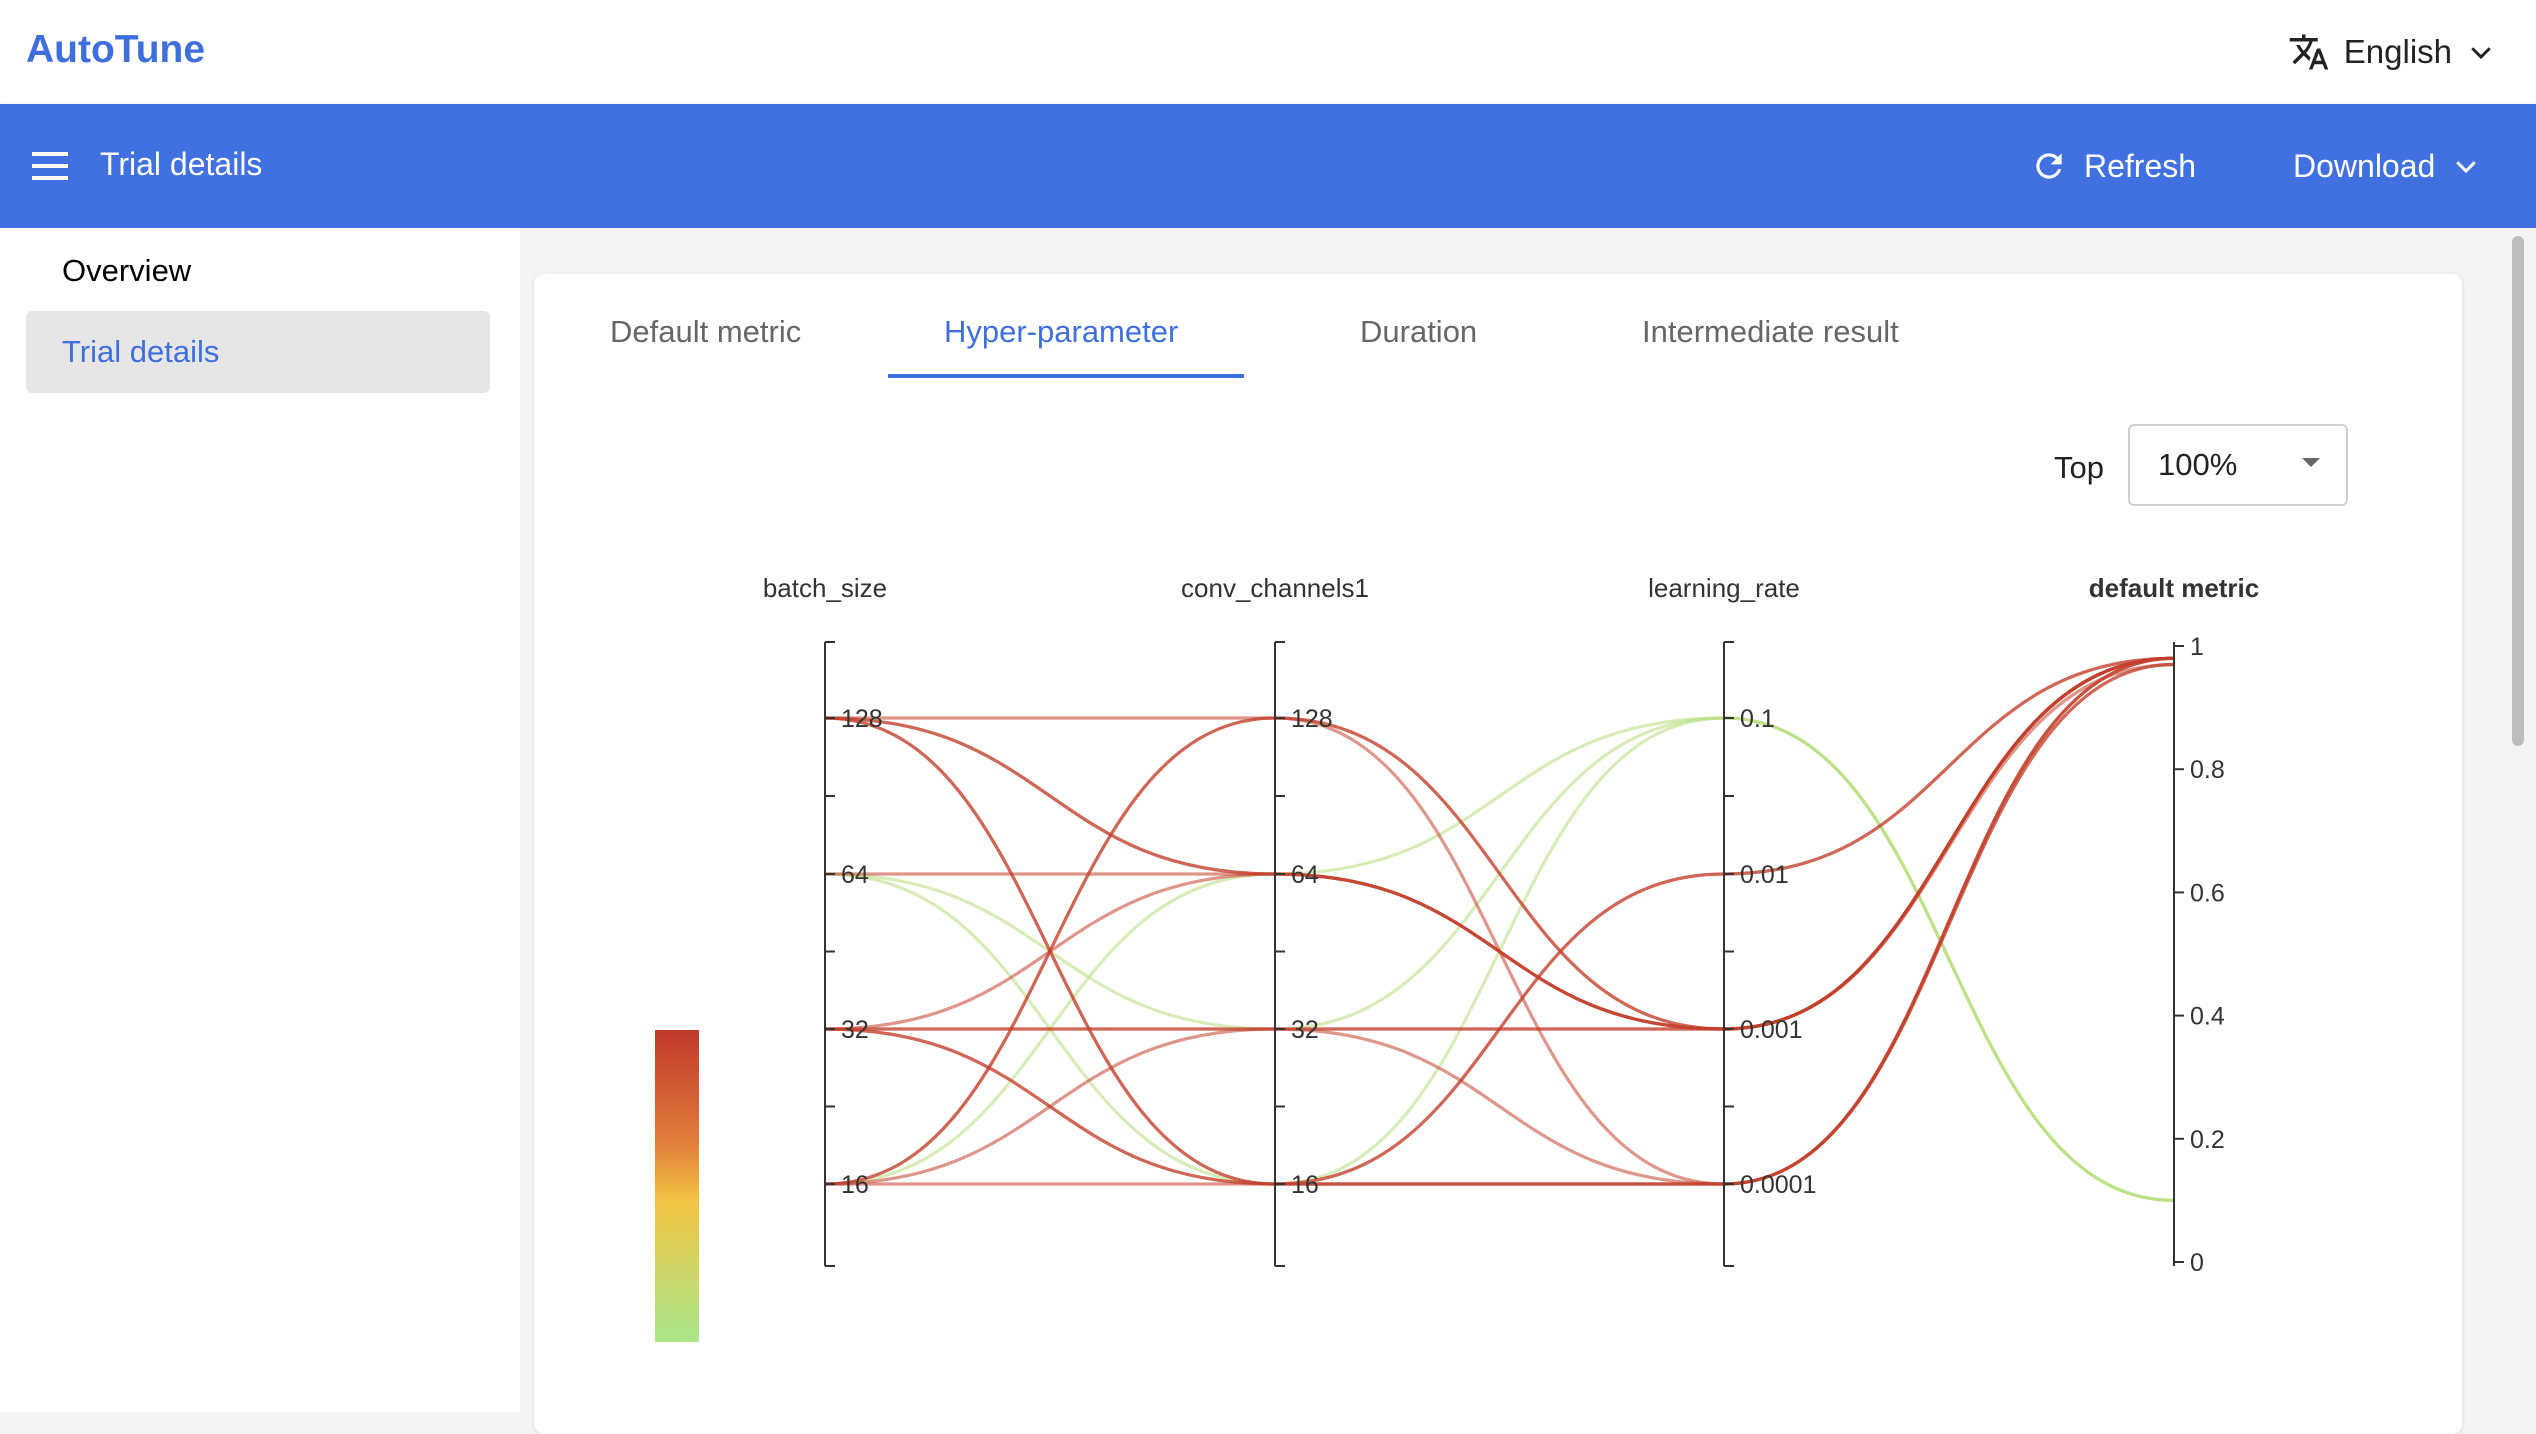  What do you see at coordinates (141, 351) in the screenshot?
I see `sidebar-item-label: Trial details` at bounding box center [141, 351].